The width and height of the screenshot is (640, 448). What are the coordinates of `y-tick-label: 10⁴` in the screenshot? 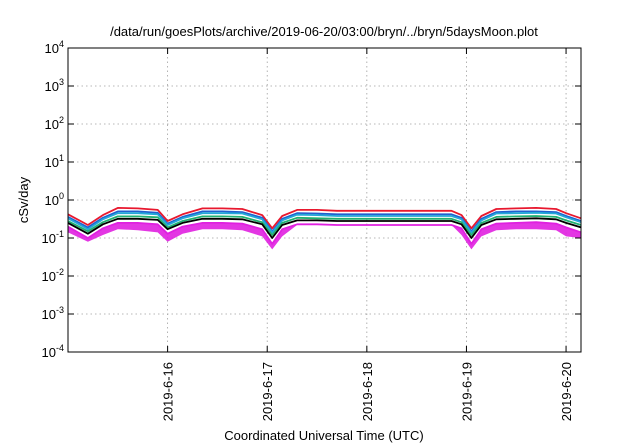 It's located at (54, 47).